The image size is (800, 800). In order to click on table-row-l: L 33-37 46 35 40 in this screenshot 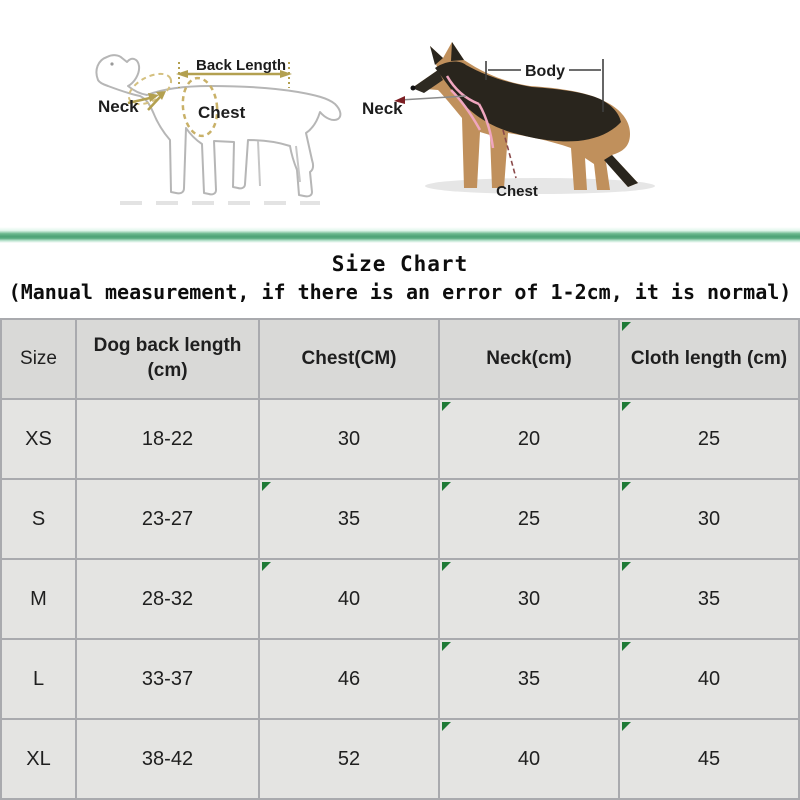, I will do `click(400, 679)`.